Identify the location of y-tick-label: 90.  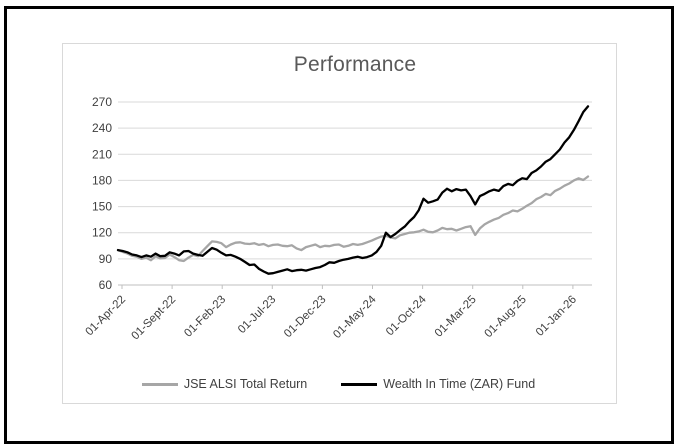
(106, 259).